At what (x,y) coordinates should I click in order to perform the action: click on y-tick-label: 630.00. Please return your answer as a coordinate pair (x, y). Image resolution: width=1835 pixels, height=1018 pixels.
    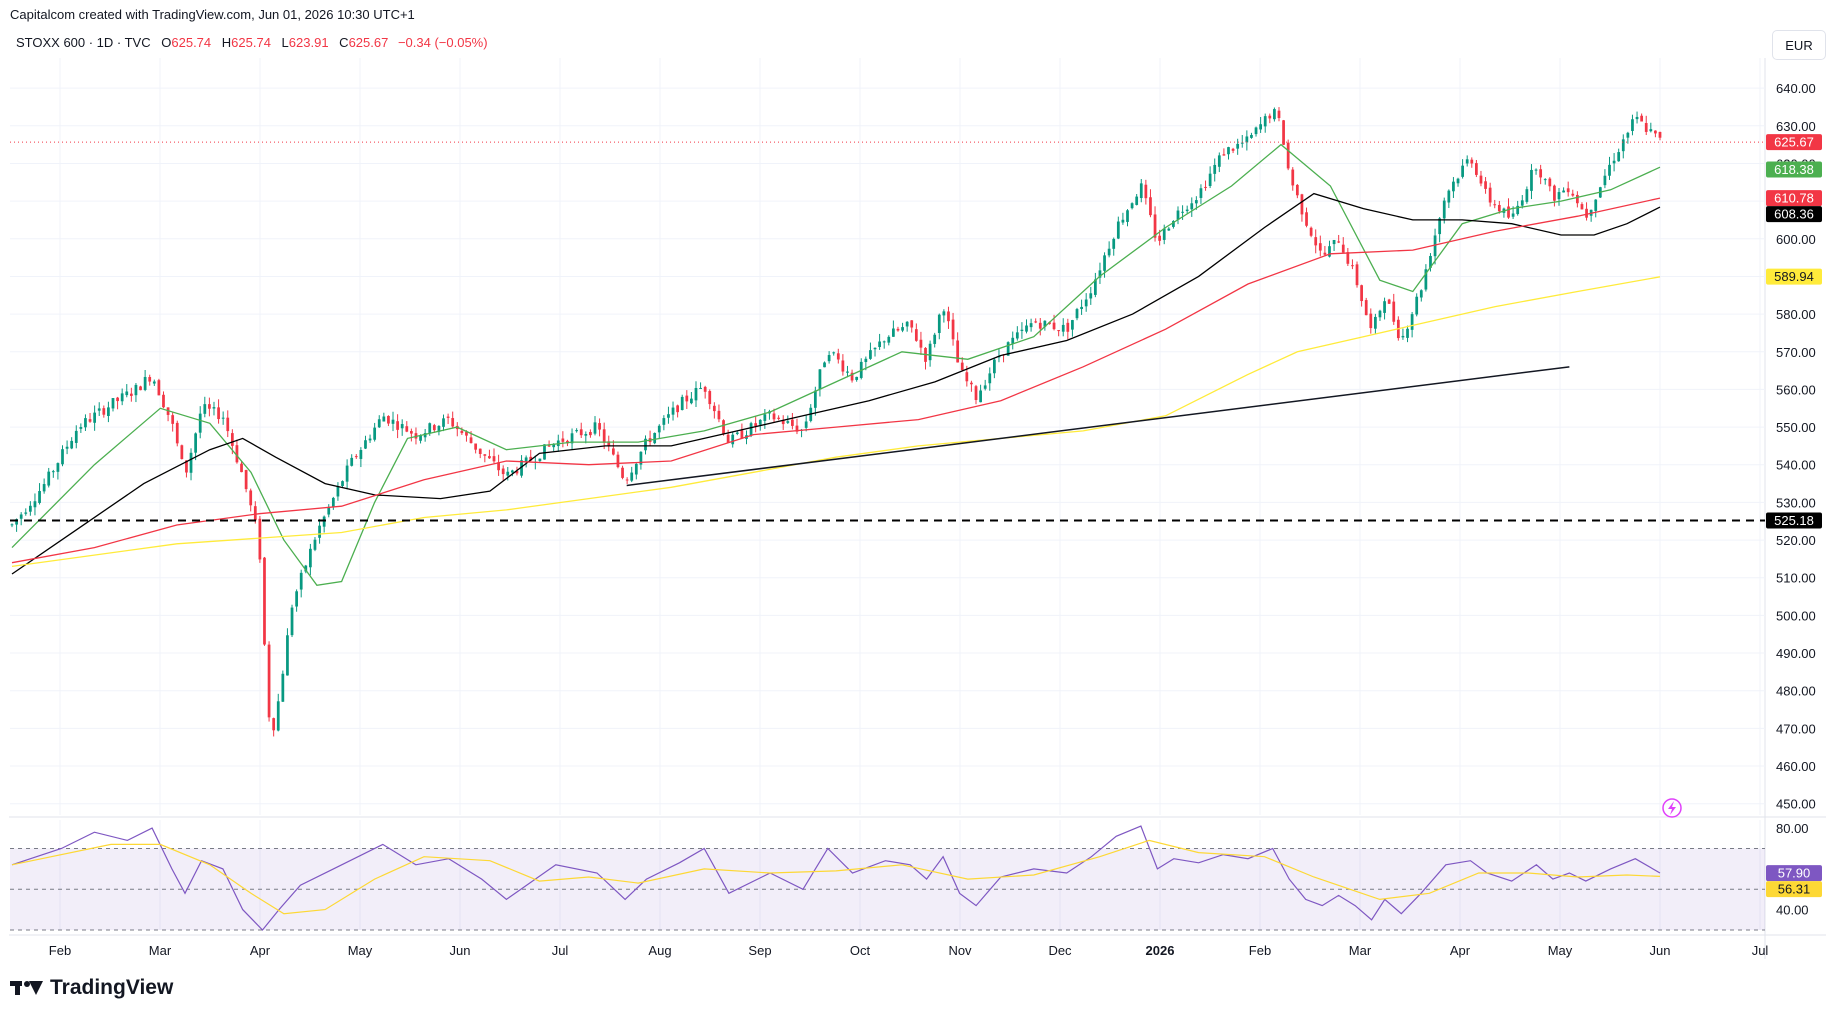
    Looking at the image, I should click on (1796, 126).